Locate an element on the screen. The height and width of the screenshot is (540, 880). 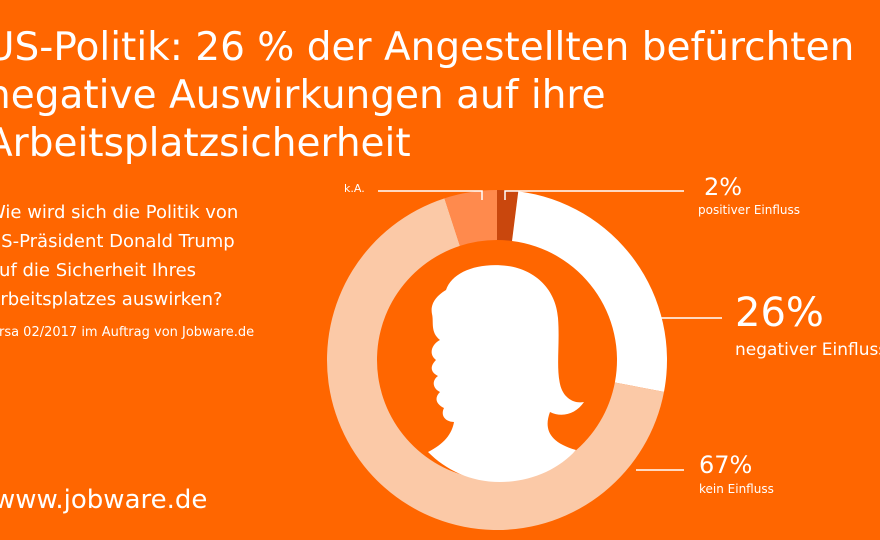
label-neutral-value: 67% is located at coordinates (726, 465).